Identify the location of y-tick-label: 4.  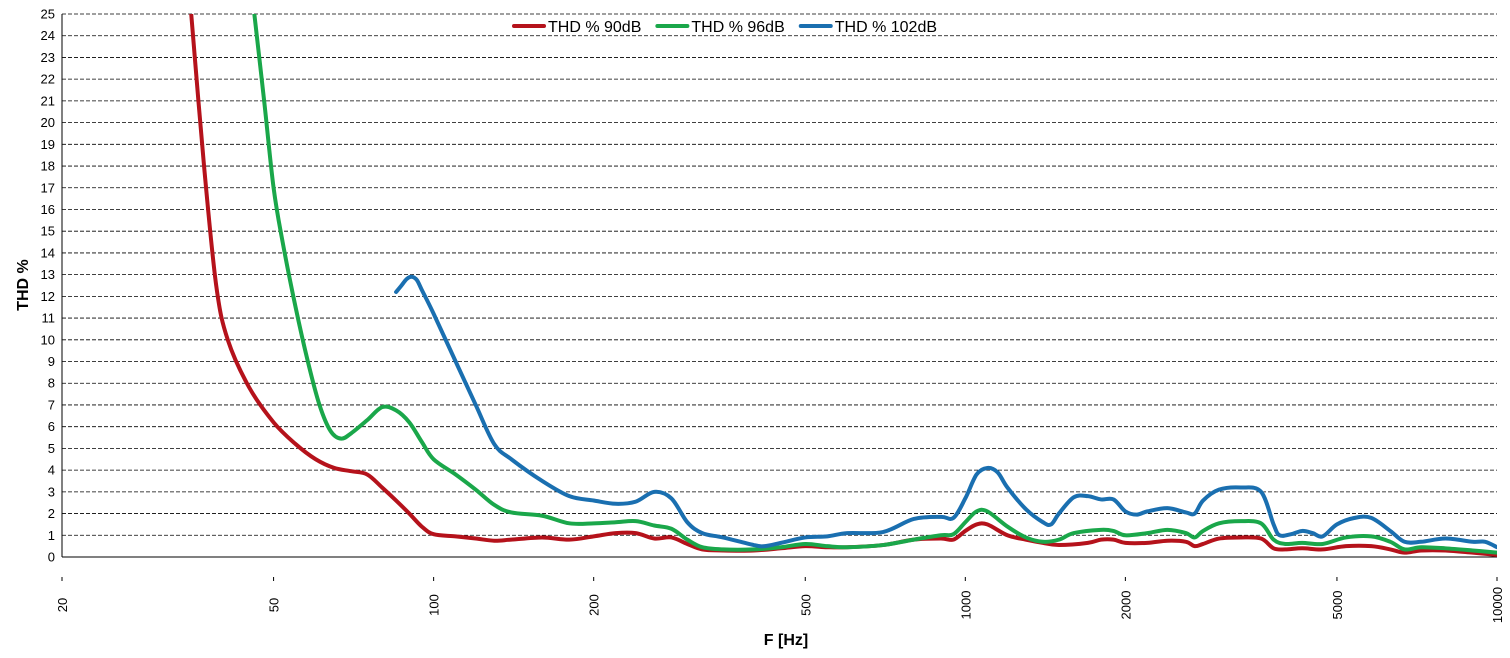
(51, 470).